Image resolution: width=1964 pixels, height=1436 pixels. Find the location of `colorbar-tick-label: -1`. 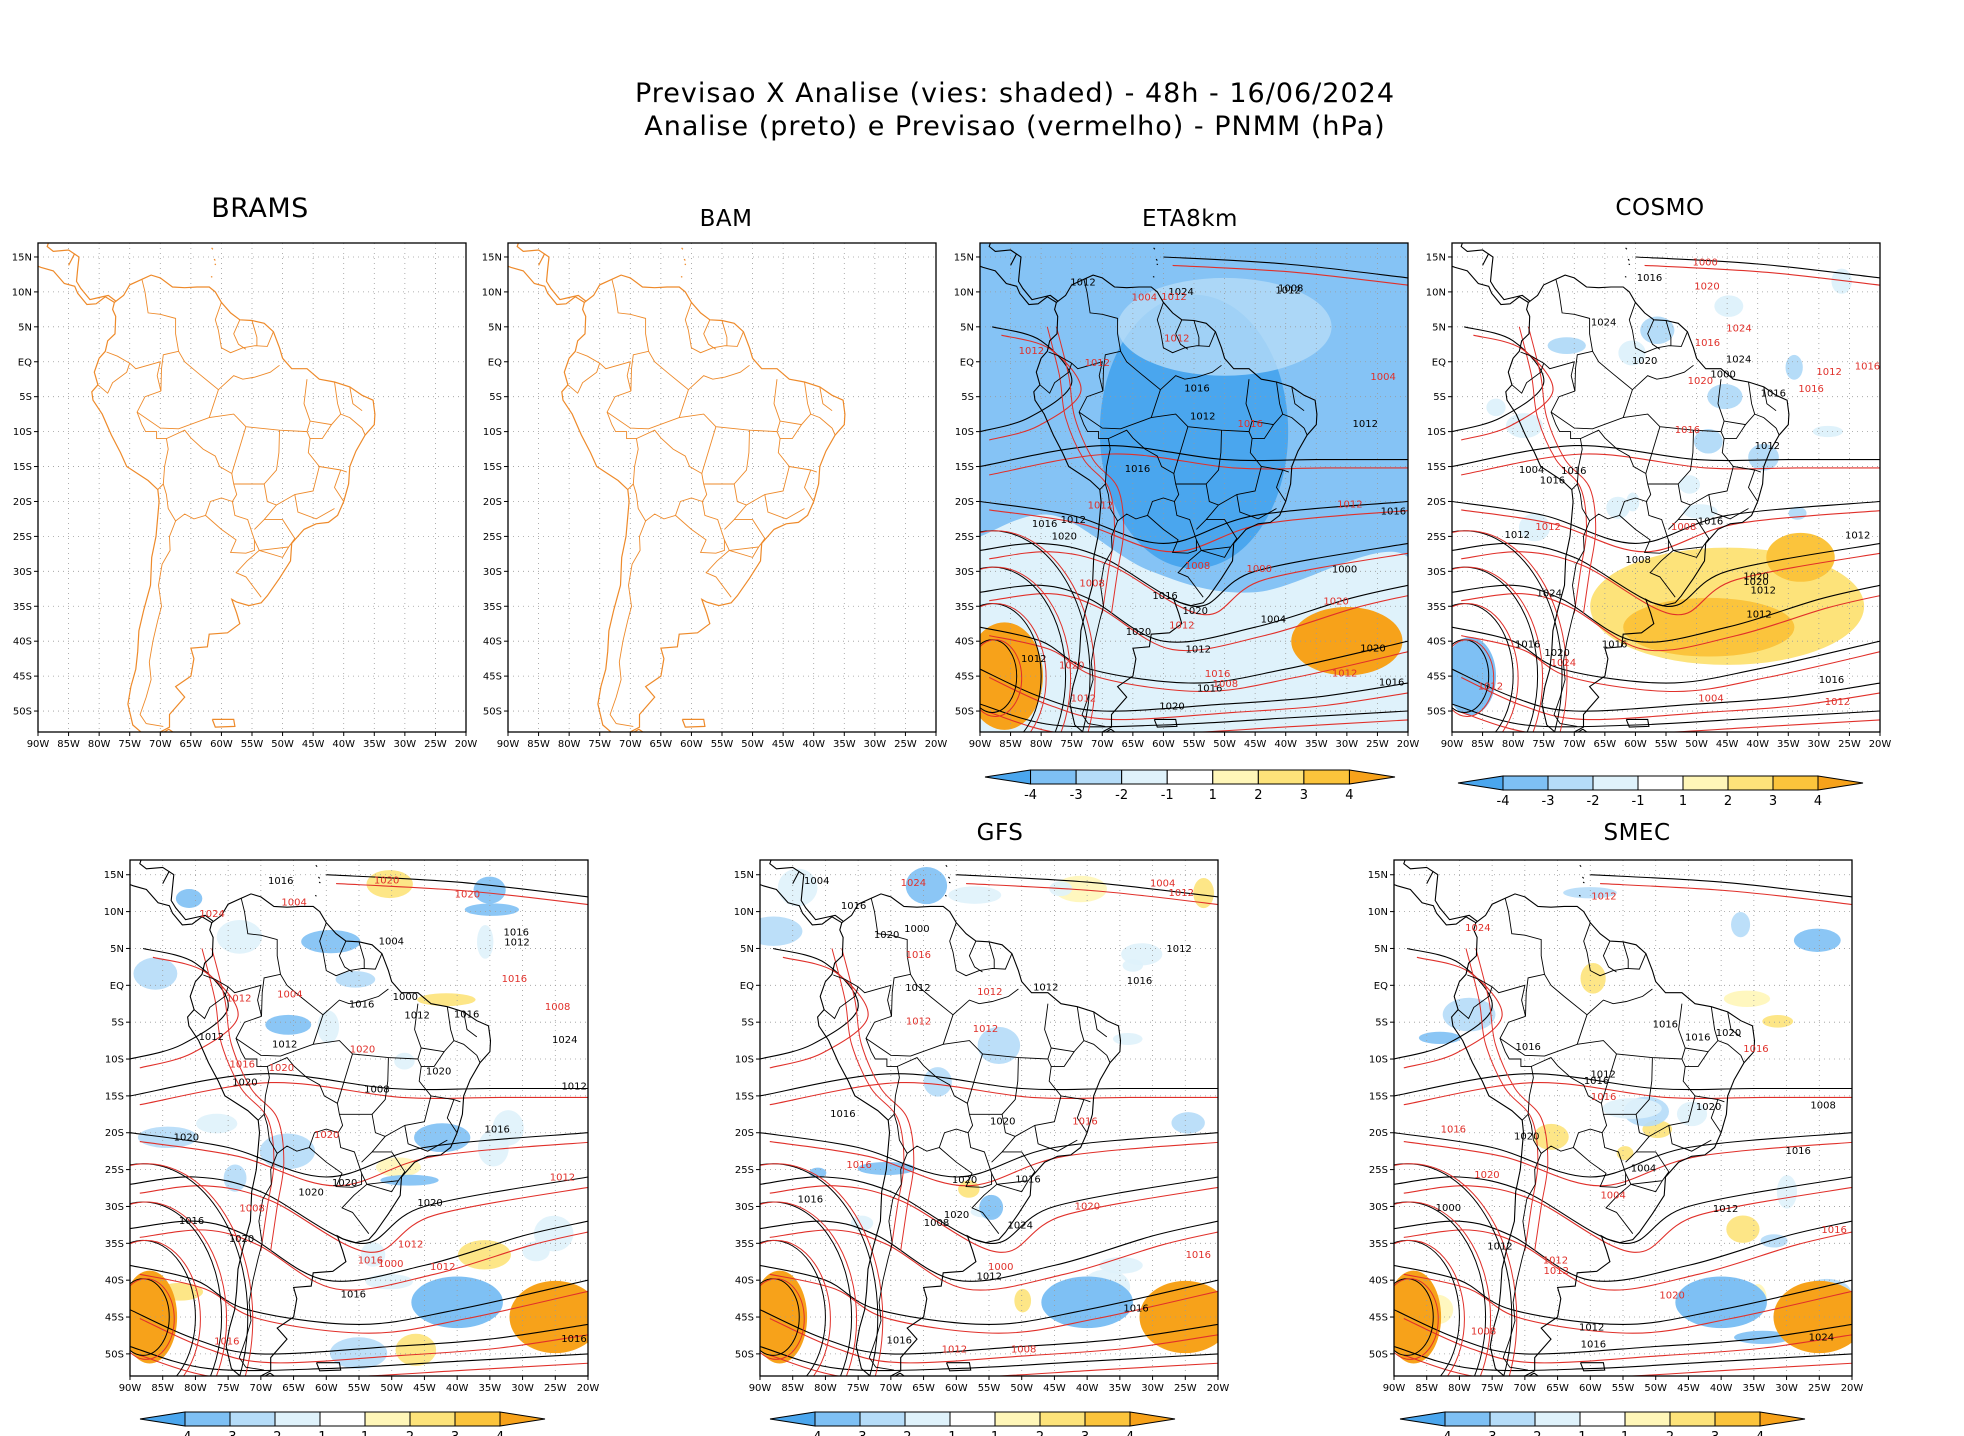

colorbar-tick-label: -1 is located at coordinates (1638, 801).